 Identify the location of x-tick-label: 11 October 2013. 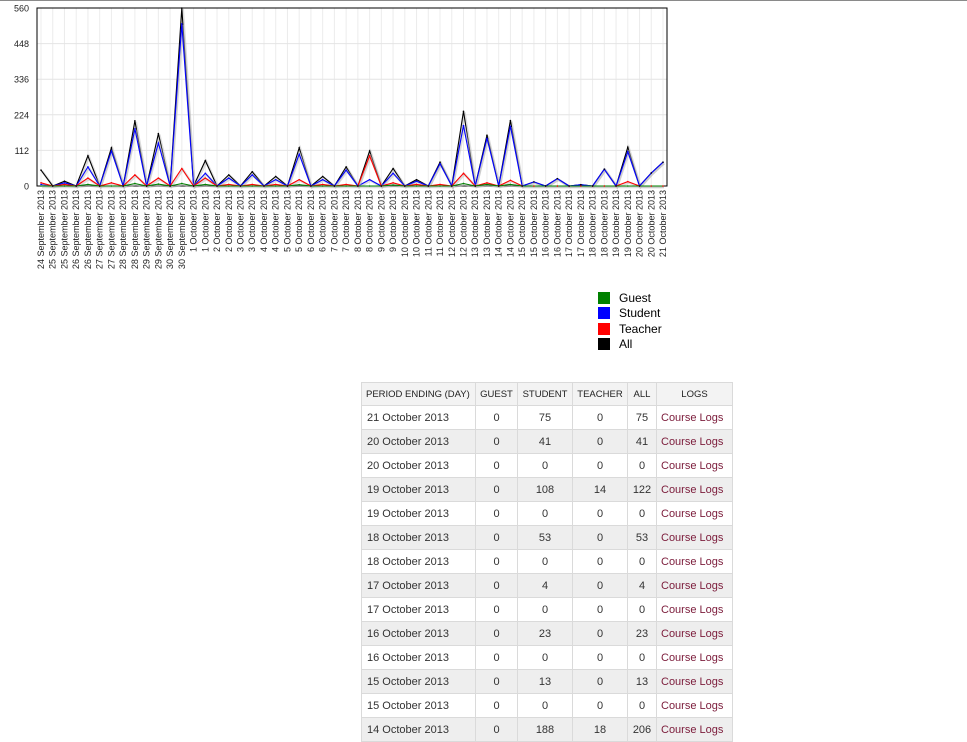
(440, 223).